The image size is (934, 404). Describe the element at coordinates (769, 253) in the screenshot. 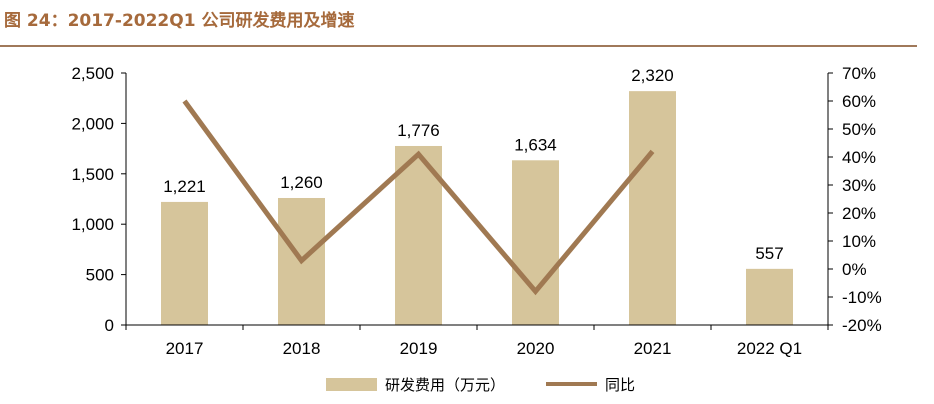

I see `data-label: 557` at that location.